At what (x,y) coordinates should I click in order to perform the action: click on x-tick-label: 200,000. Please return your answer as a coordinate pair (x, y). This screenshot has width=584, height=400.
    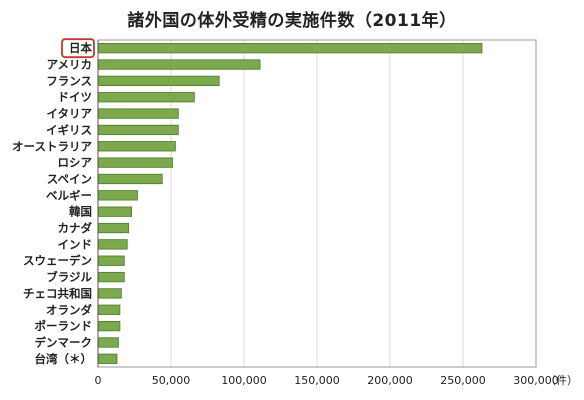
    Looking at the image, I should click on (390, 380).